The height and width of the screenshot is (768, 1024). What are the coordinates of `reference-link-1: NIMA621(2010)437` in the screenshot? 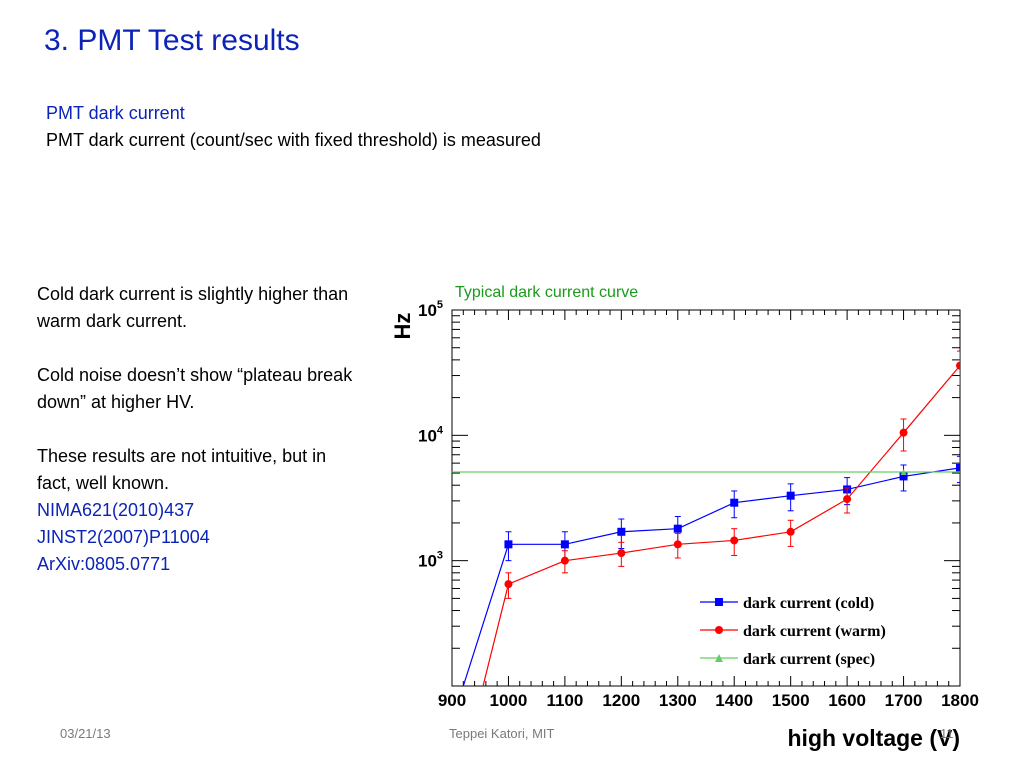 It's located at (116, 510).